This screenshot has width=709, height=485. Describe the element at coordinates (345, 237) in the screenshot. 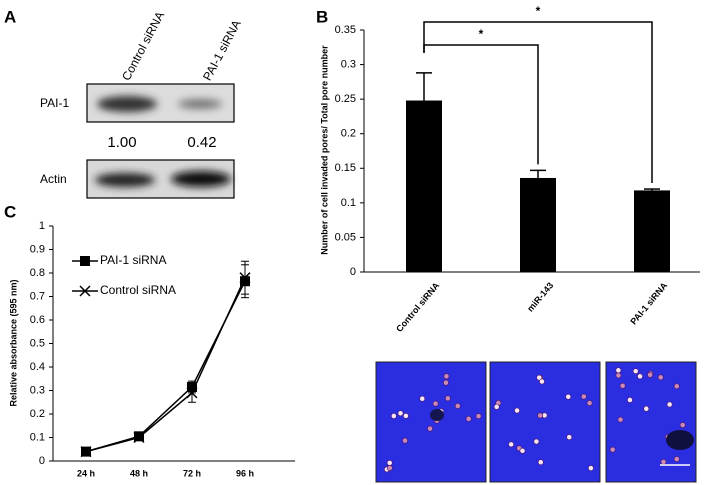

I see `y-tick-label: 0.05` at that location.